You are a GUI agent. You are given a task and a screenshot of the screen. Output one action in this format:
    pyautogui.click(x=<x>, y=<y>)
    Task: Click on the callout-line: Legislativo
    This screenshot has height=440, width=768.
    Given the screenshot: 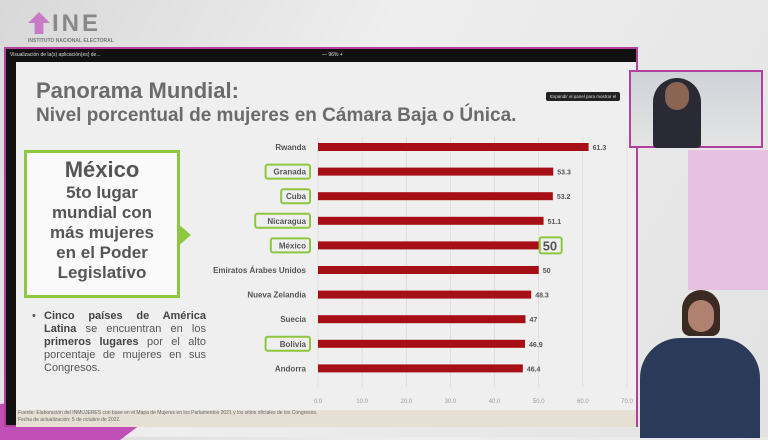 What is the action you would take?
    pyautogui.click(x=102, y=272)
    